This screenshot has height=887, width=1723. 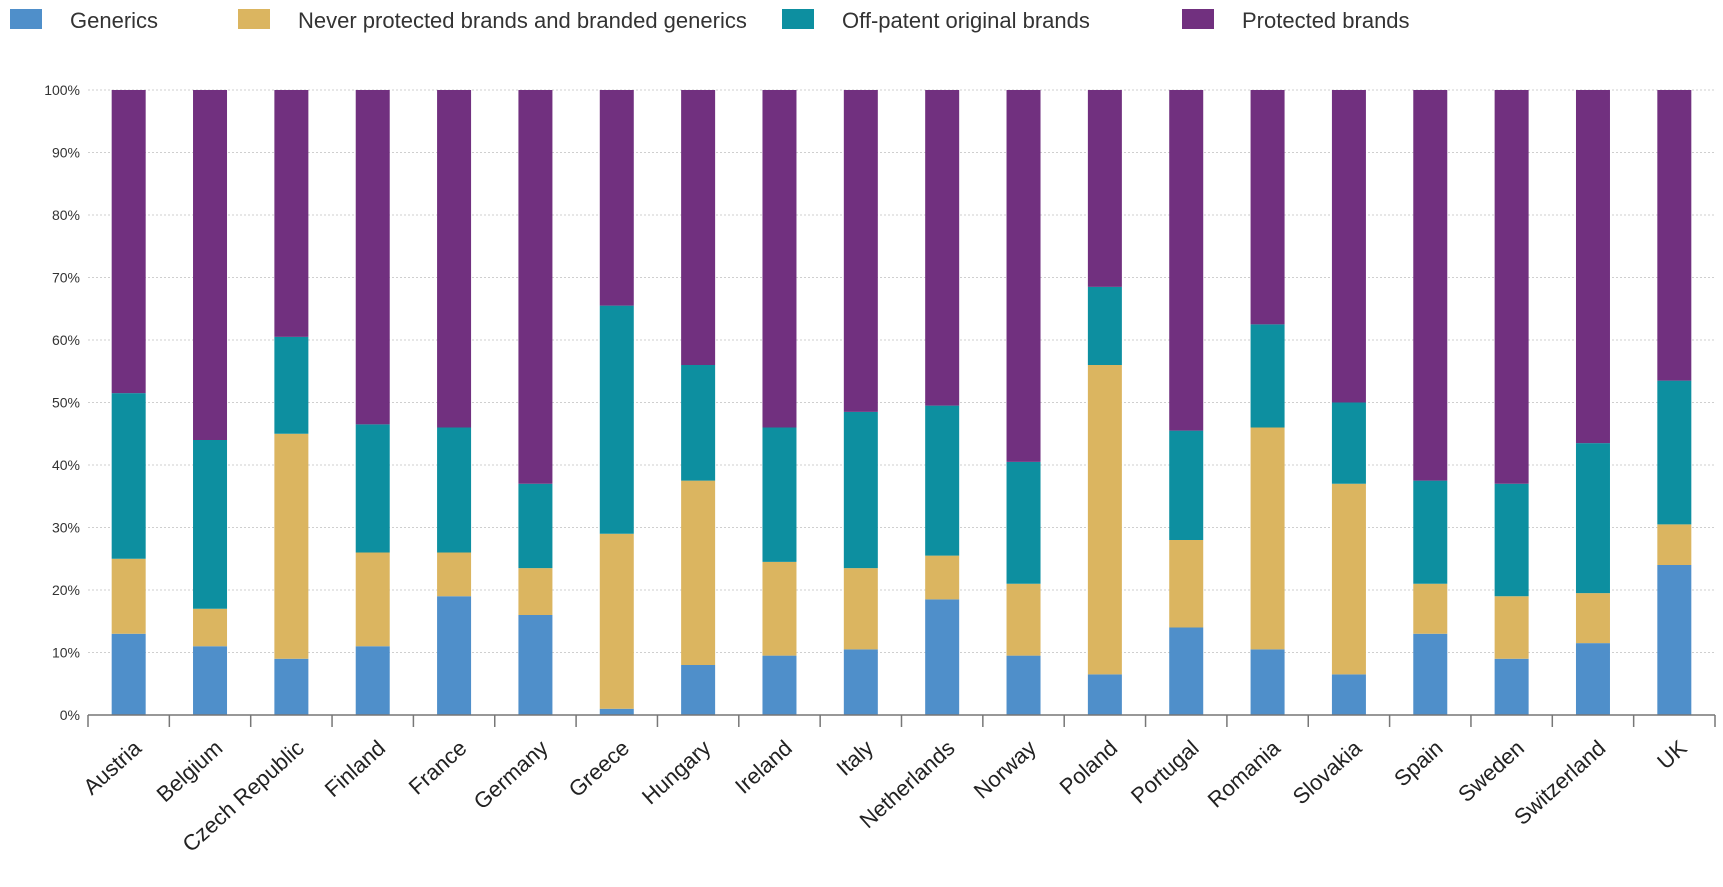 I want to click on y-tick-label: 100%, so click(x=62, y=90).